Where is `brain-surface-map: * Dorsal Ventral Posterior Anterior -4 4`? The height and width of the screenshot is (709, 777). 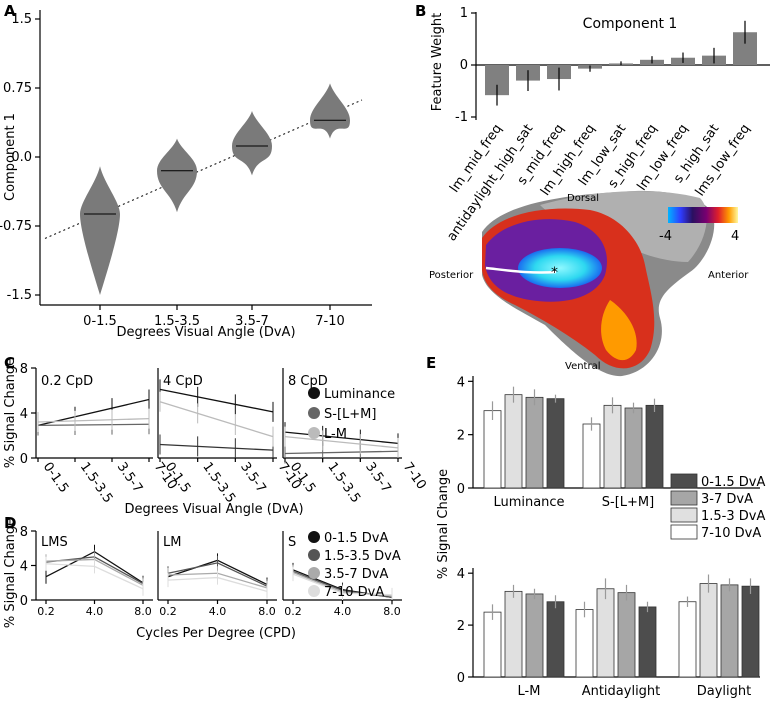
brain-surface-map: * Dorsal Ventral Posterior Anterior -4 4 is located at coordinates (589, 283).